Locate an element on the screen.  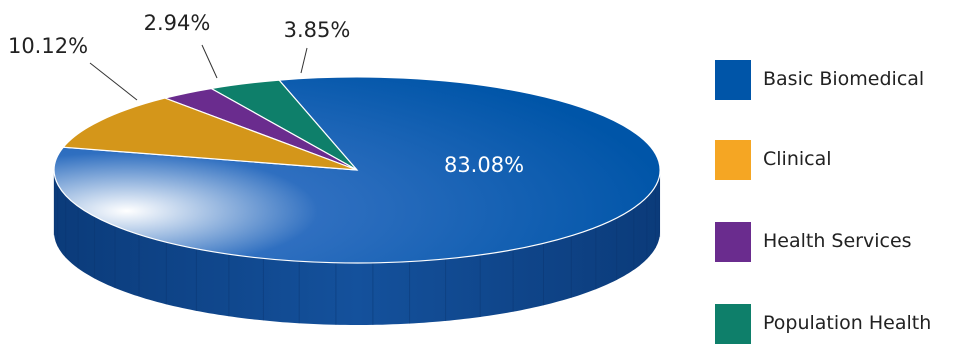
legend-label: Population Health is located at coordinates (847, 323).